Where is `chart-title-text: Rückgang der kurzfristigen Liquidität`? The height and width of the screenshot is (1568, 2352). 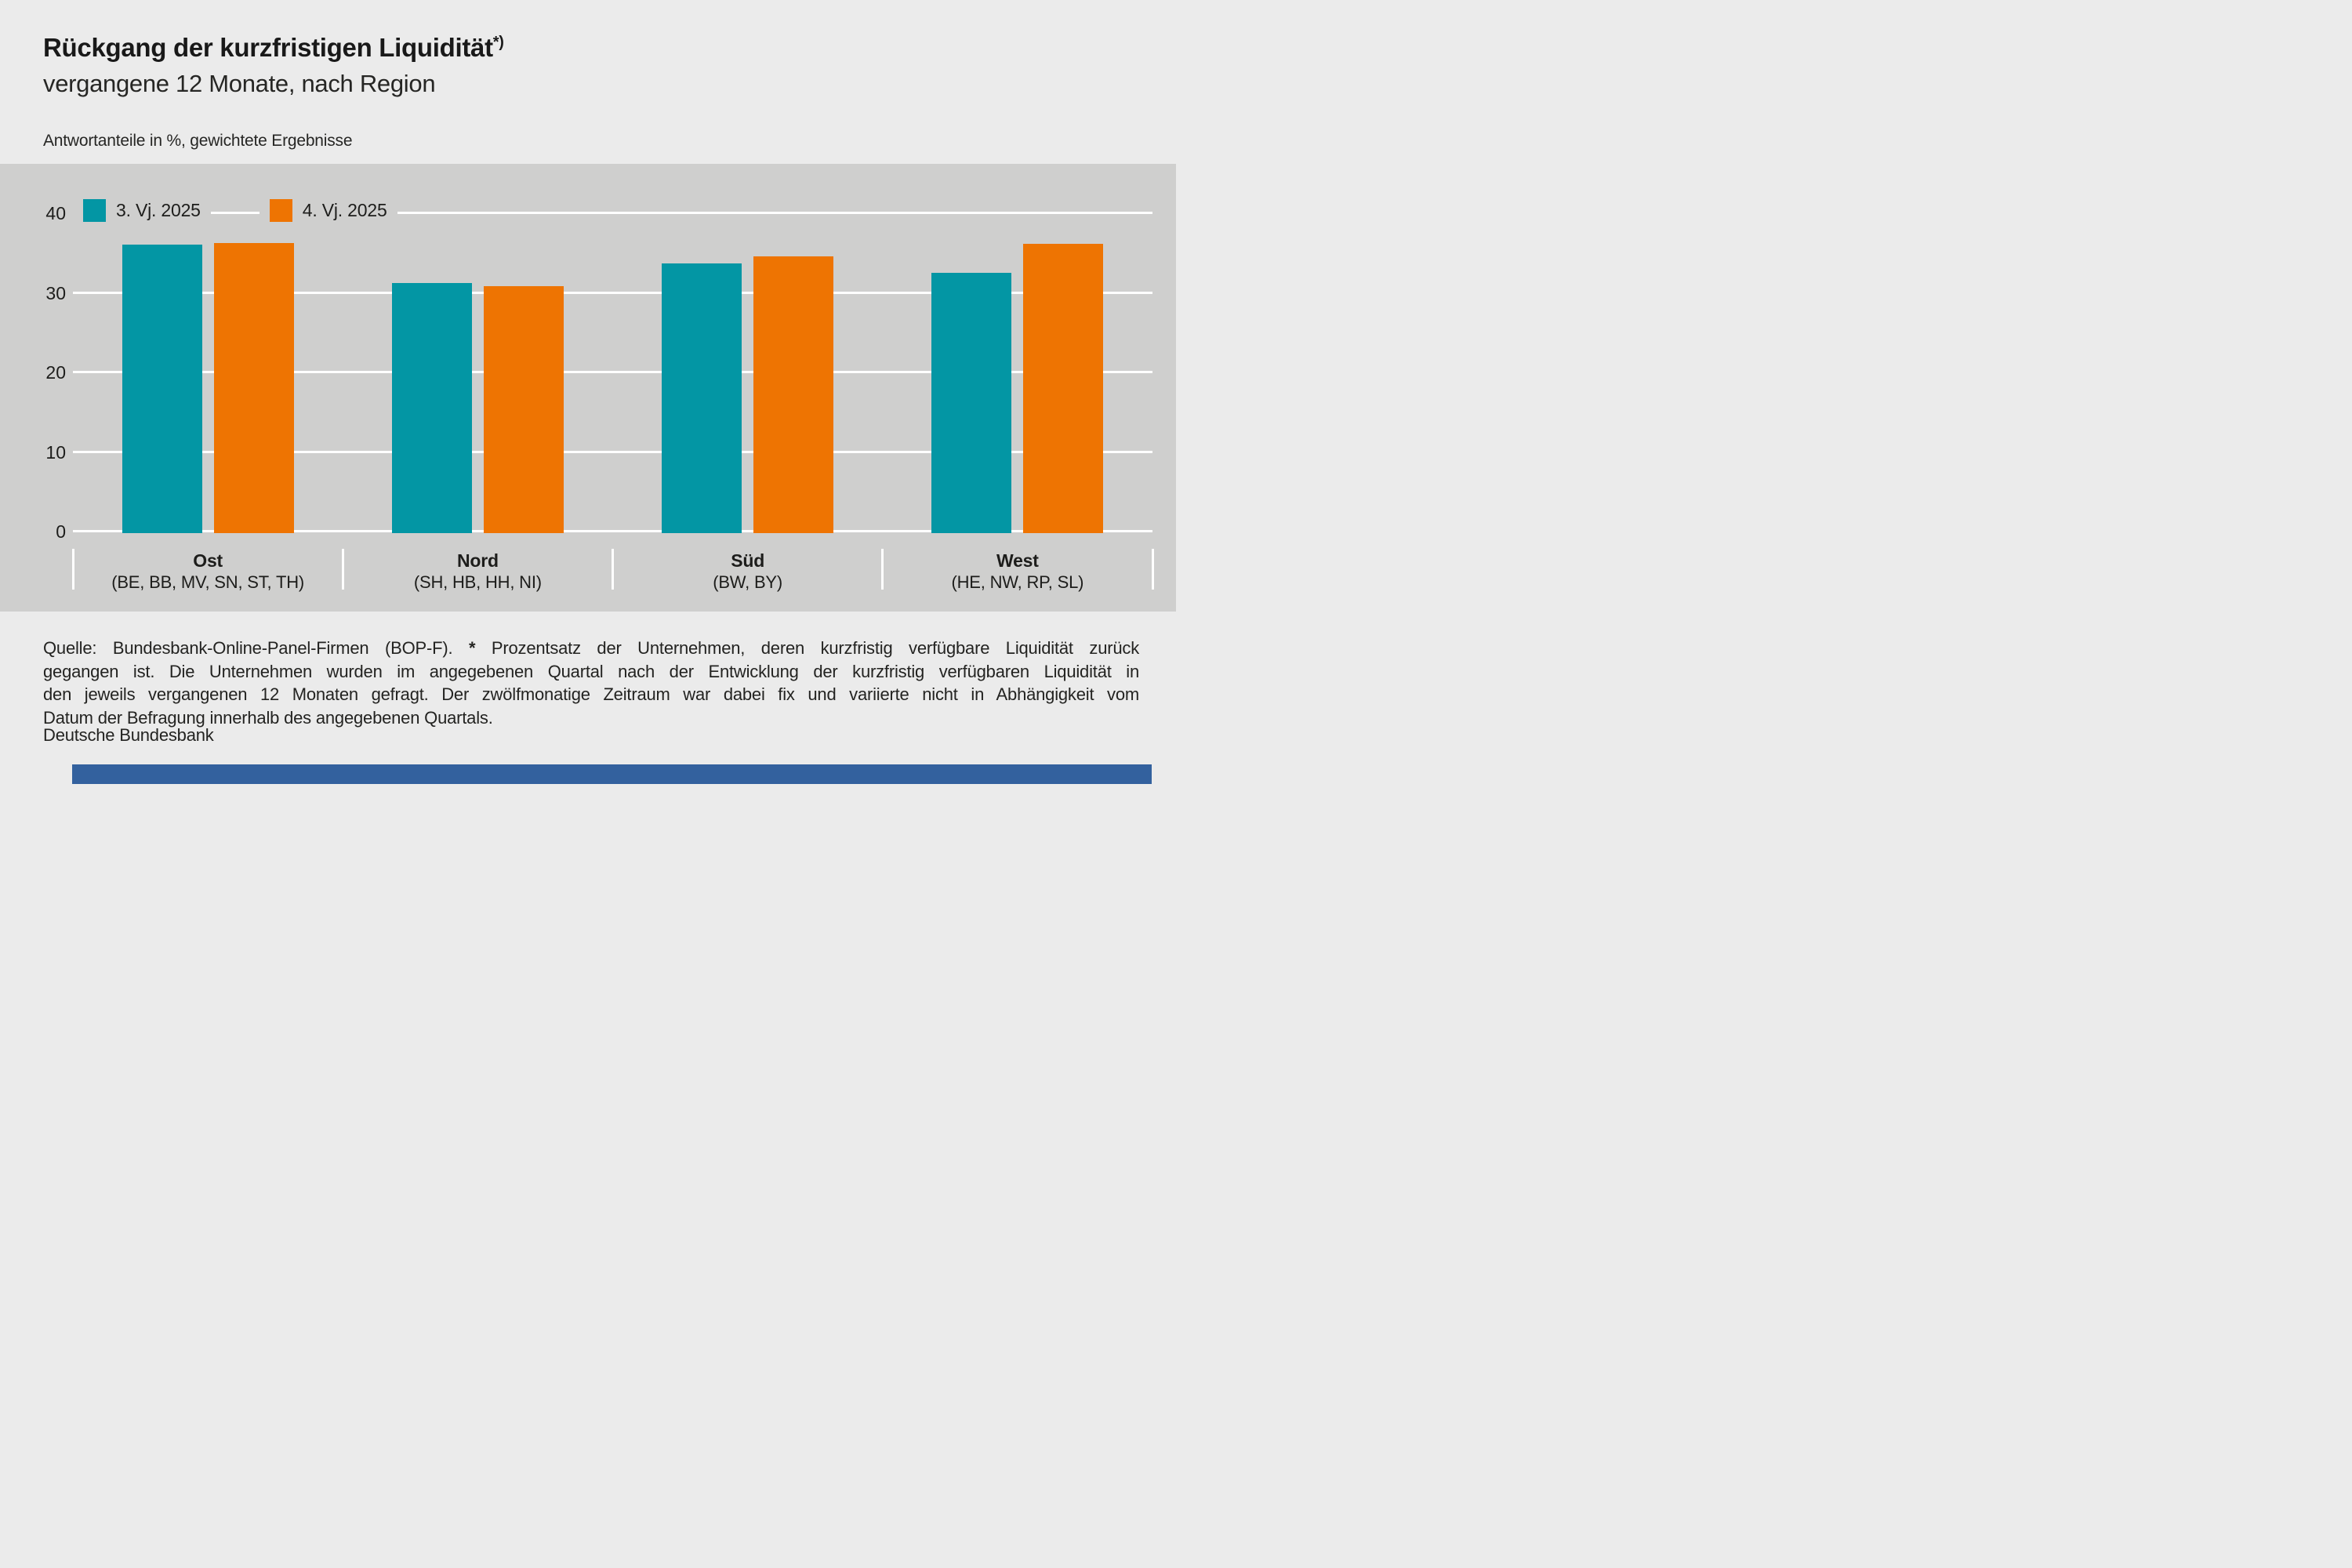
chart-title-text: Rückgang der kurzfristigen Liquidität is located at coordinates (268, 47).